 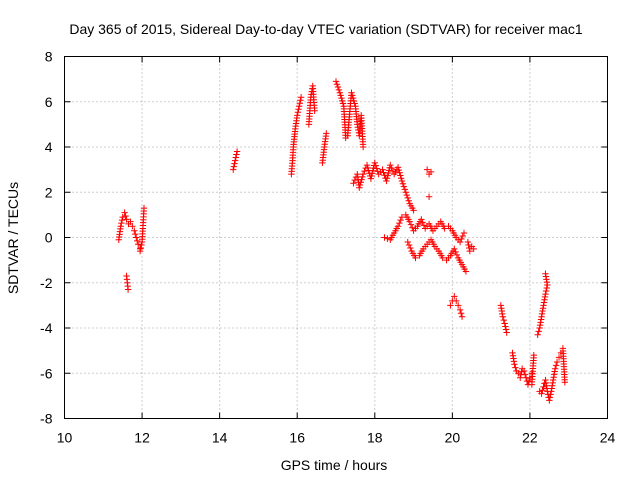 I want to click on x-tick-label: 22, so click(x=530, y=438).